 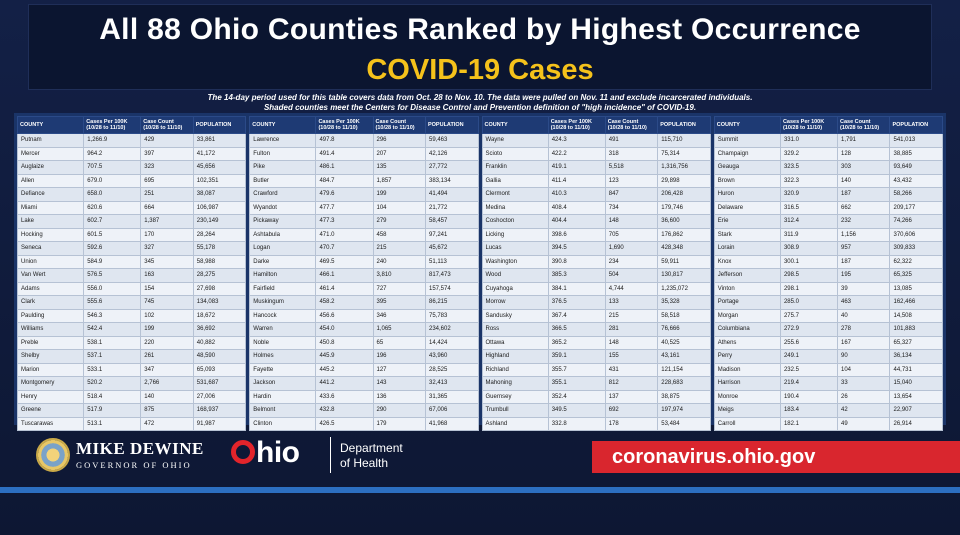 What do you see at coordinates (809, 302) in the screenshot?
I see `cases-per-100k: 285.0` at bounding box center [809, 302].